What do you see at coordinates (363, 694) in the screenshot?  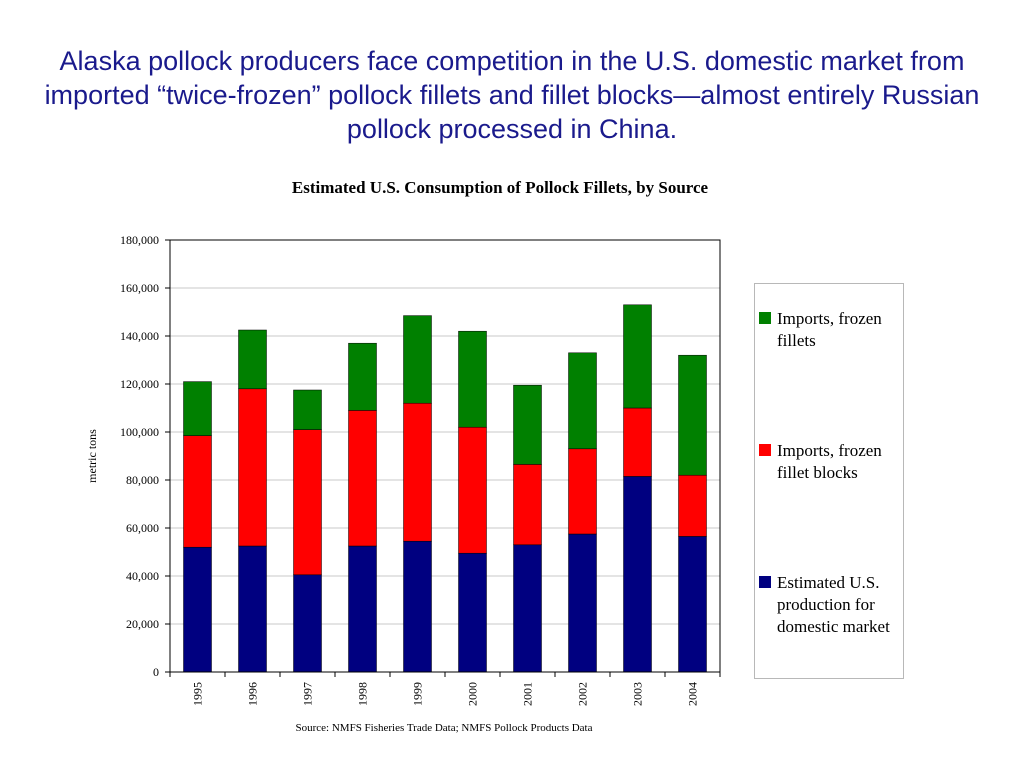 I see `x-tick-label-1998: 1998` at bounding box center [363, 694].